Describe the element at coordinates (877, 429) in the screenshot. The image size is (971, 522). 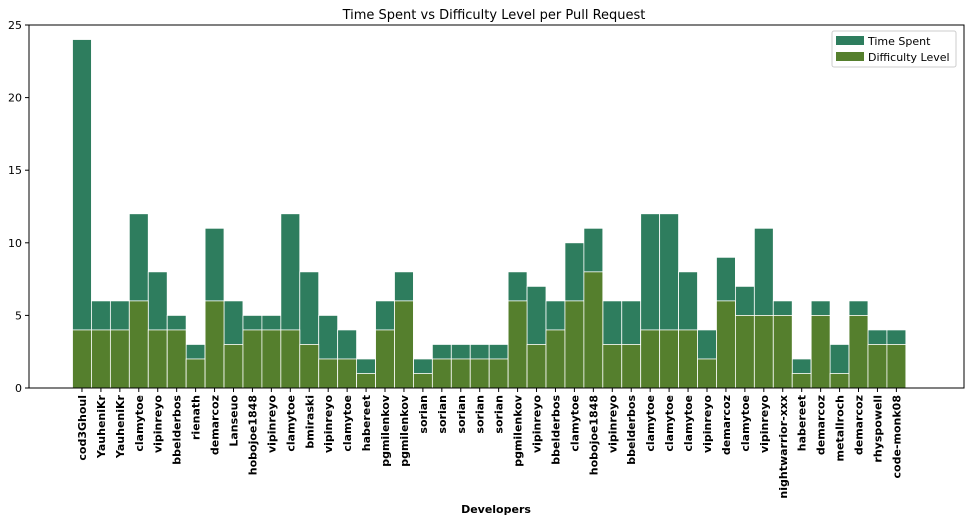
I see `x-tick-label: rhyspowell` at that location.